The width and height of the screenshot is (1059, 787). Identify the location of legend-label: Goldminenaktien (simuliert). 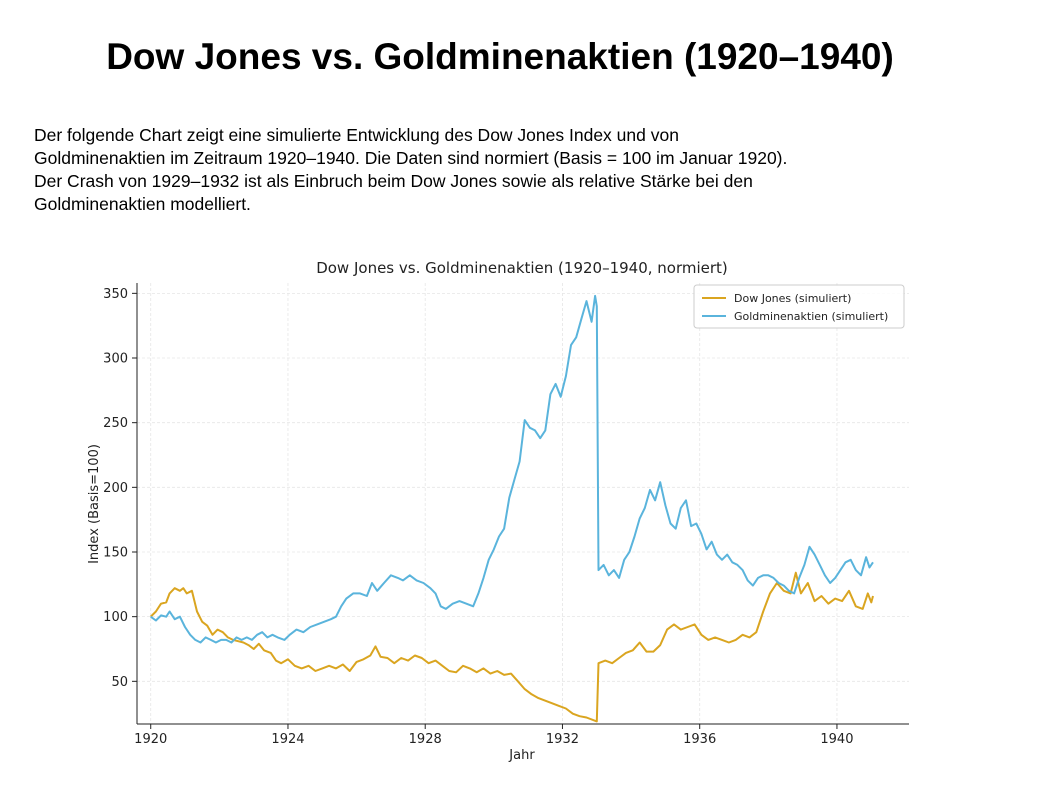
(811, 316).